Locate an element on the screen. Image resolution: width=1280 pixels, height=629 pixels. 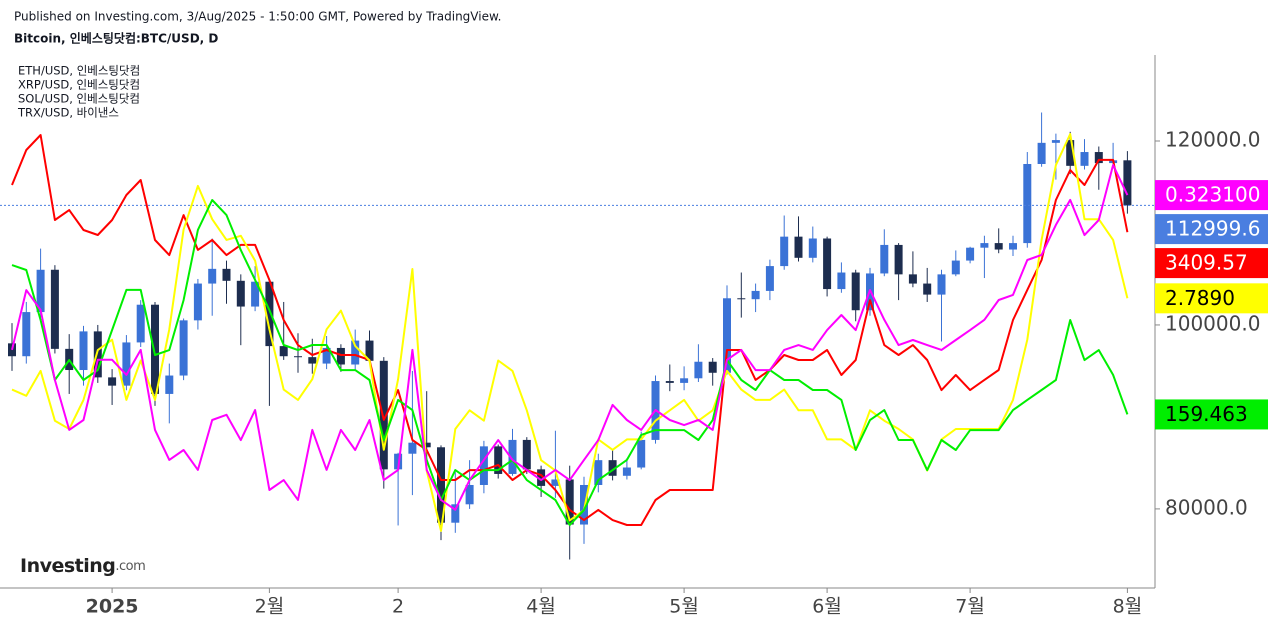
y-tick-label: 80000.0 is located at coordinates (1206, 507).